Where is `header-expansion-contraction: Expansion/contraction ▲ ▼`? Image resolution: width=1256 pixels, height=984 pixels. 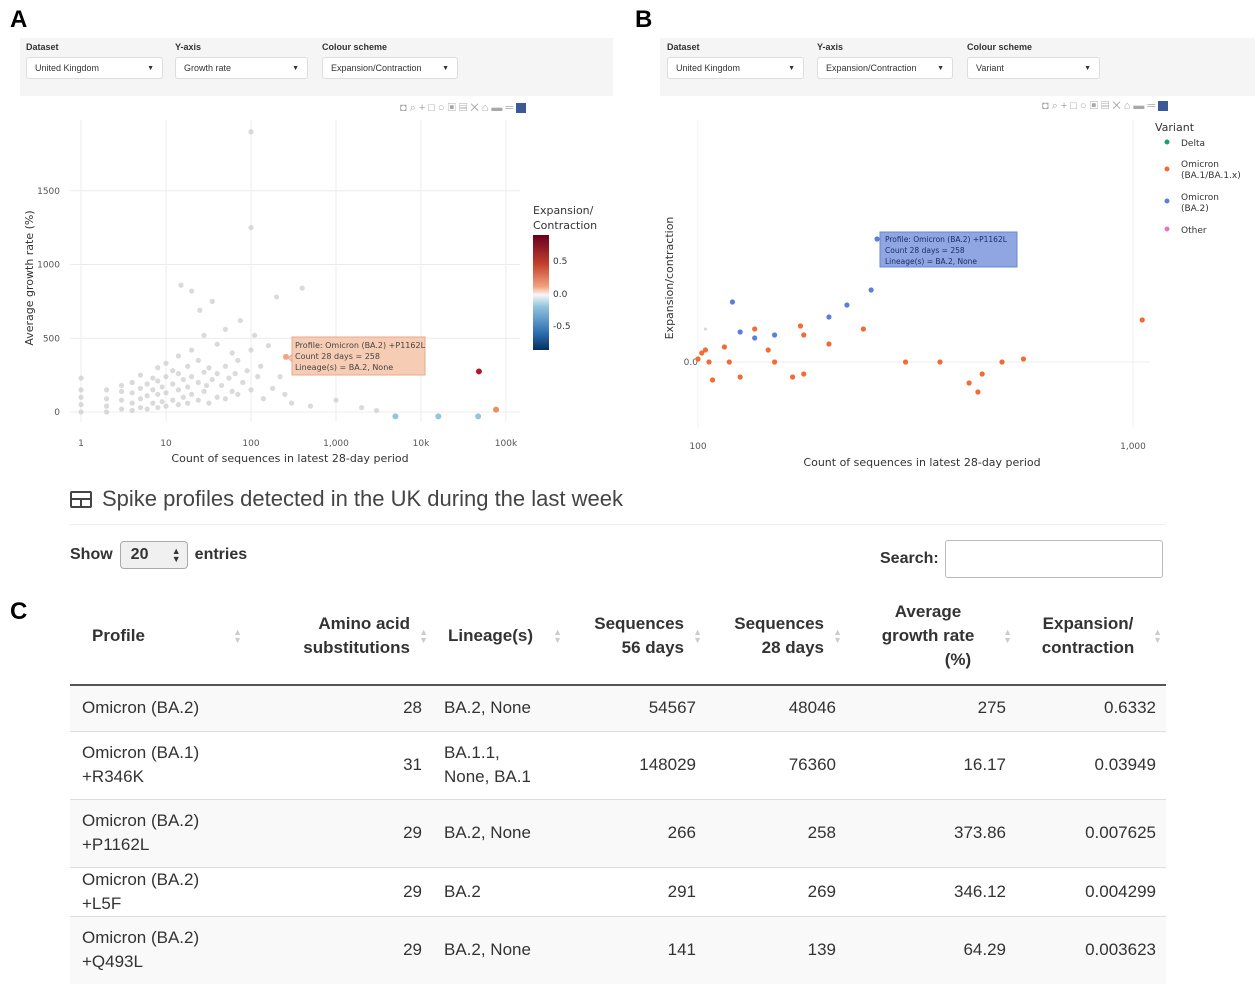
header-expansion-contraction: Expansion/contraction ▲ ▼ is located at coordinates (1091, 637).